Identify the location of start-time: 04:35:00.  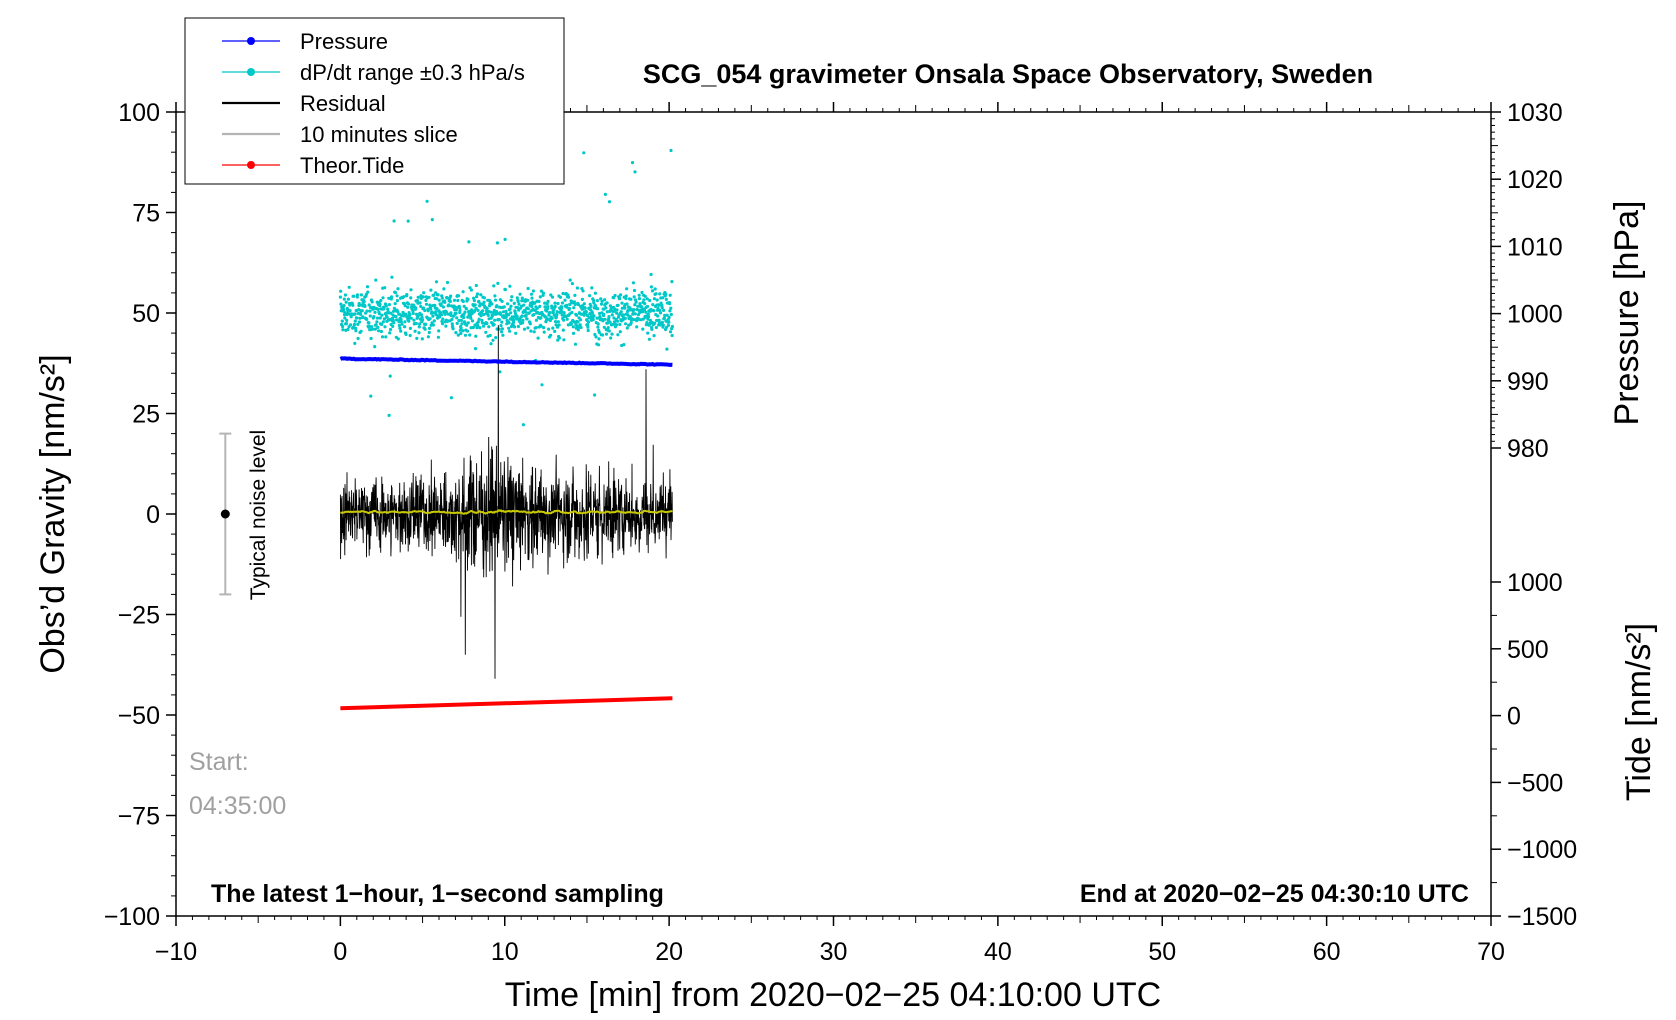
(237, 806).